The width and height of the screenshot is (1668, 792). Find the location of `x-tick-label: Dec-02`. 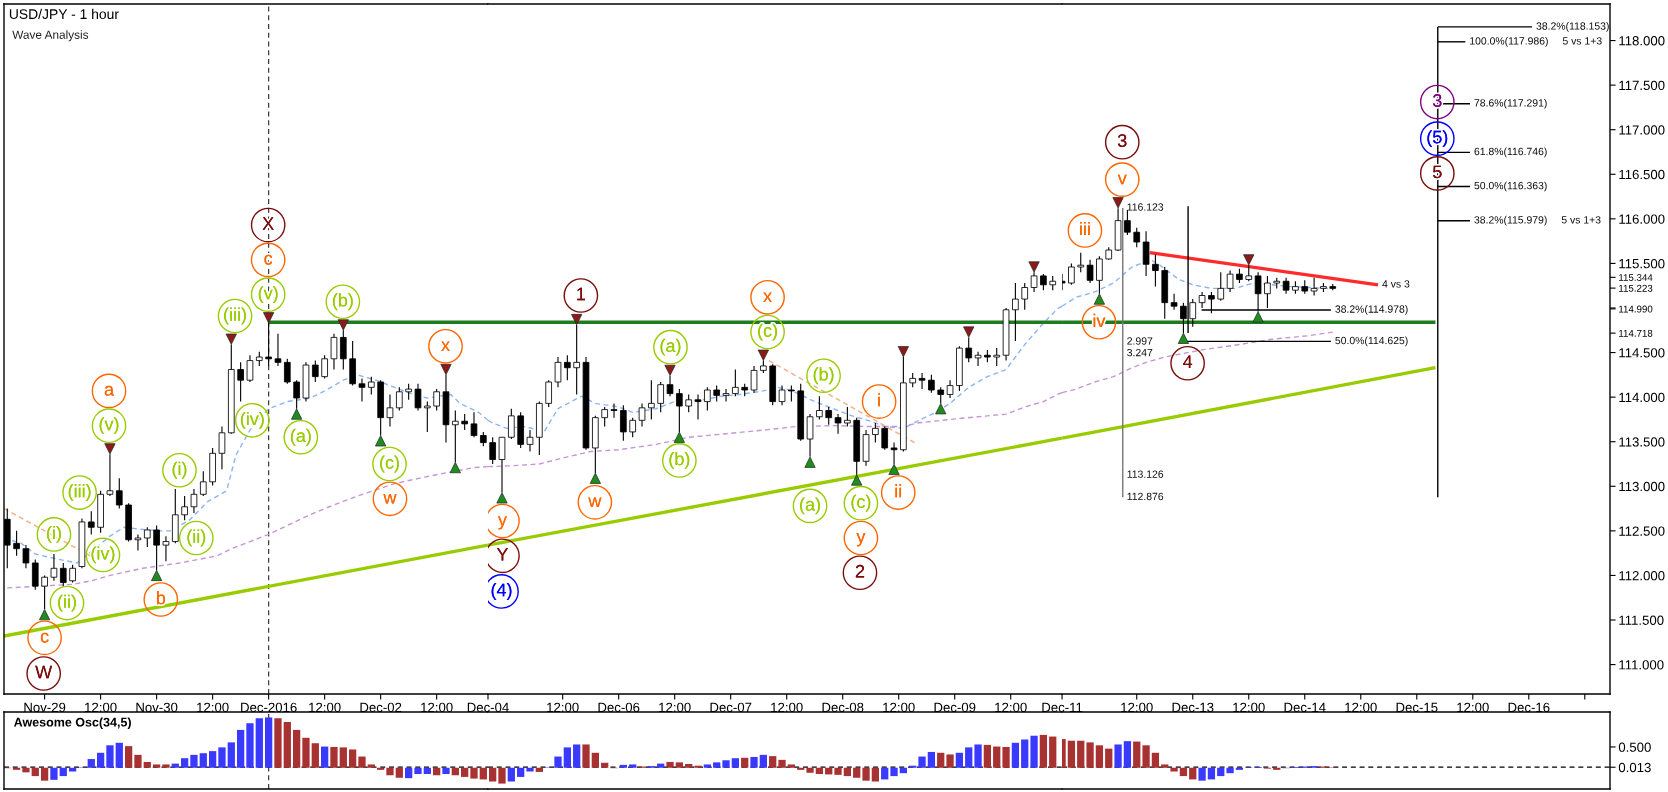

x-tick-label: Dec-02 is located at coordinates (381, 707).